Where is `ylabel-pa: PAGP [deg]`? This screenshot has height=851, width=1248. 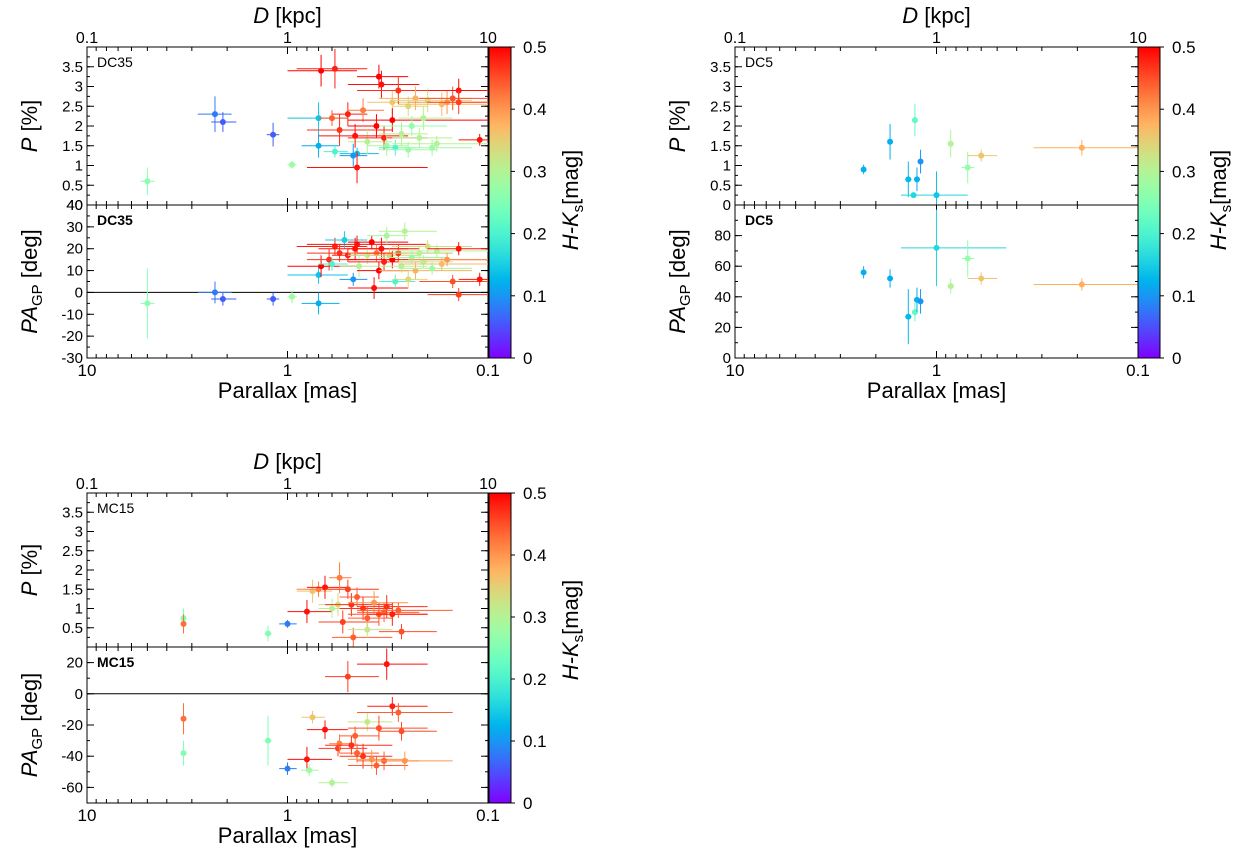
ylabel-pa: PAGP [deg] is located at coordinates (31, 725).